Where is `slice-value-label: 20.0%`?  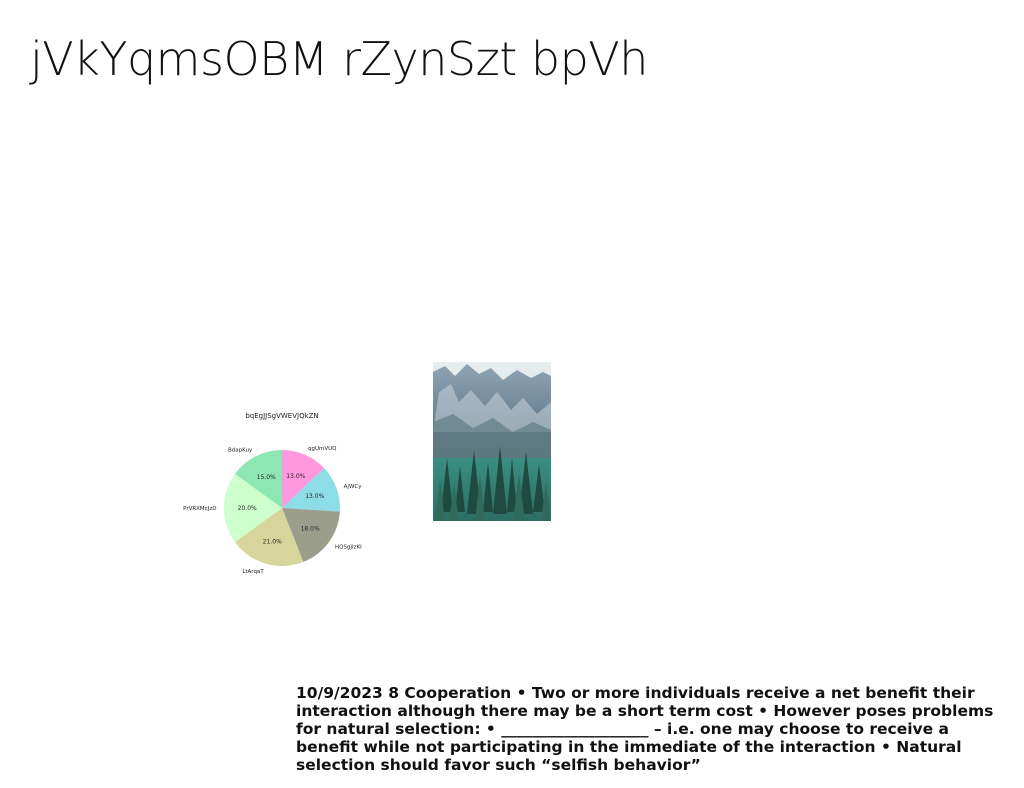 slice-value-label: 20.0% is located at coordinates (247, 508).